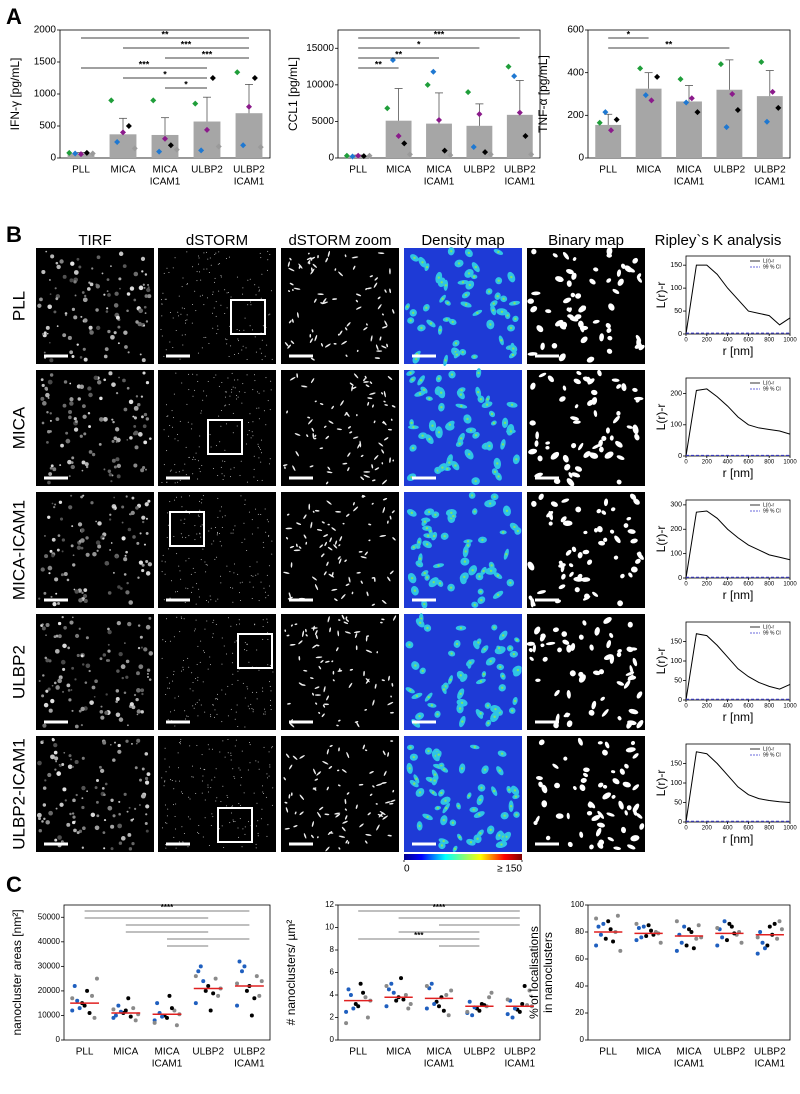 This screenshot has width=800, height=1094. I want to click on y-axis-label: in nanoclusters, so click(548, 972).